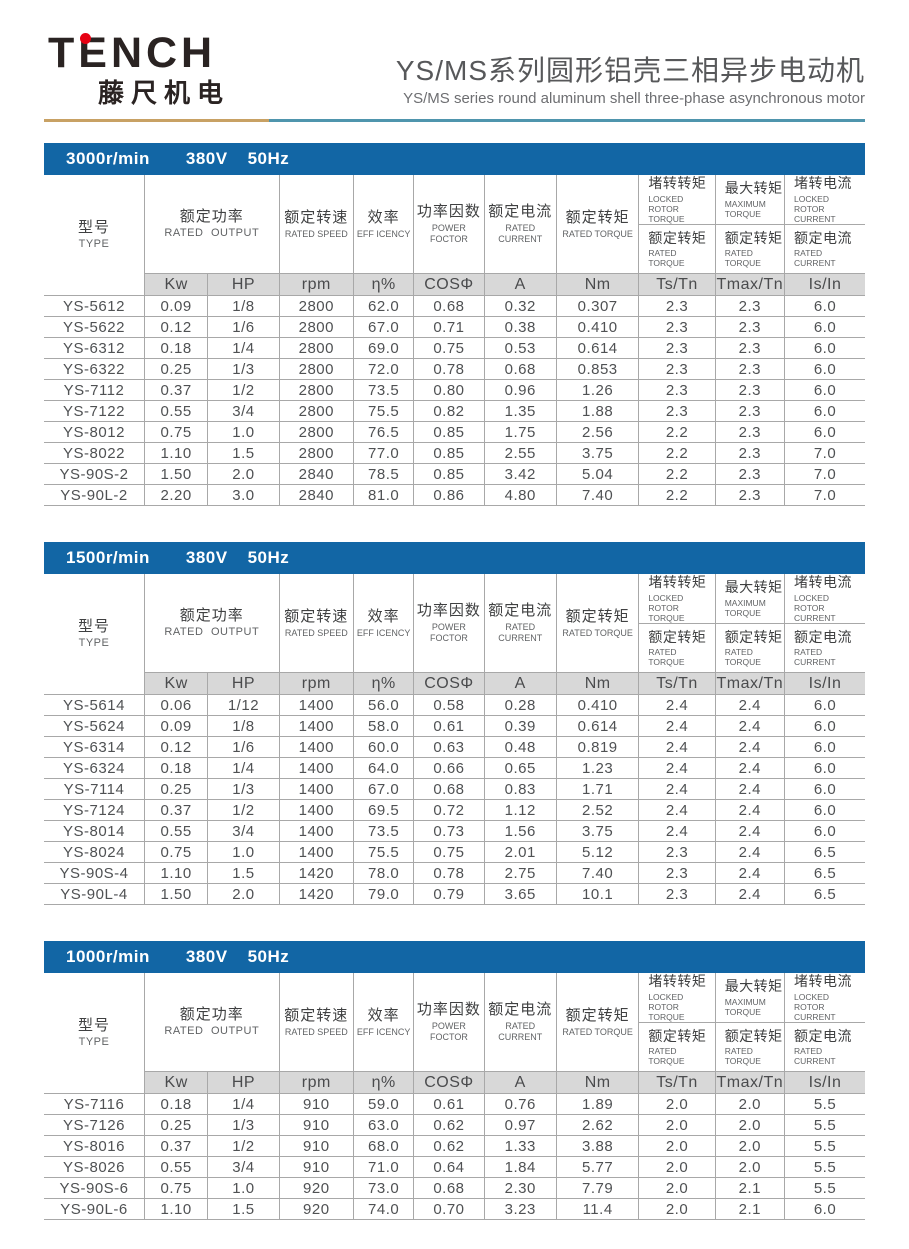 The width and height of the screenshot is (909, 1249). Describe the element at coordinates (176, 432) in the screenshot. I see `value-cell: 0.75` at that location.